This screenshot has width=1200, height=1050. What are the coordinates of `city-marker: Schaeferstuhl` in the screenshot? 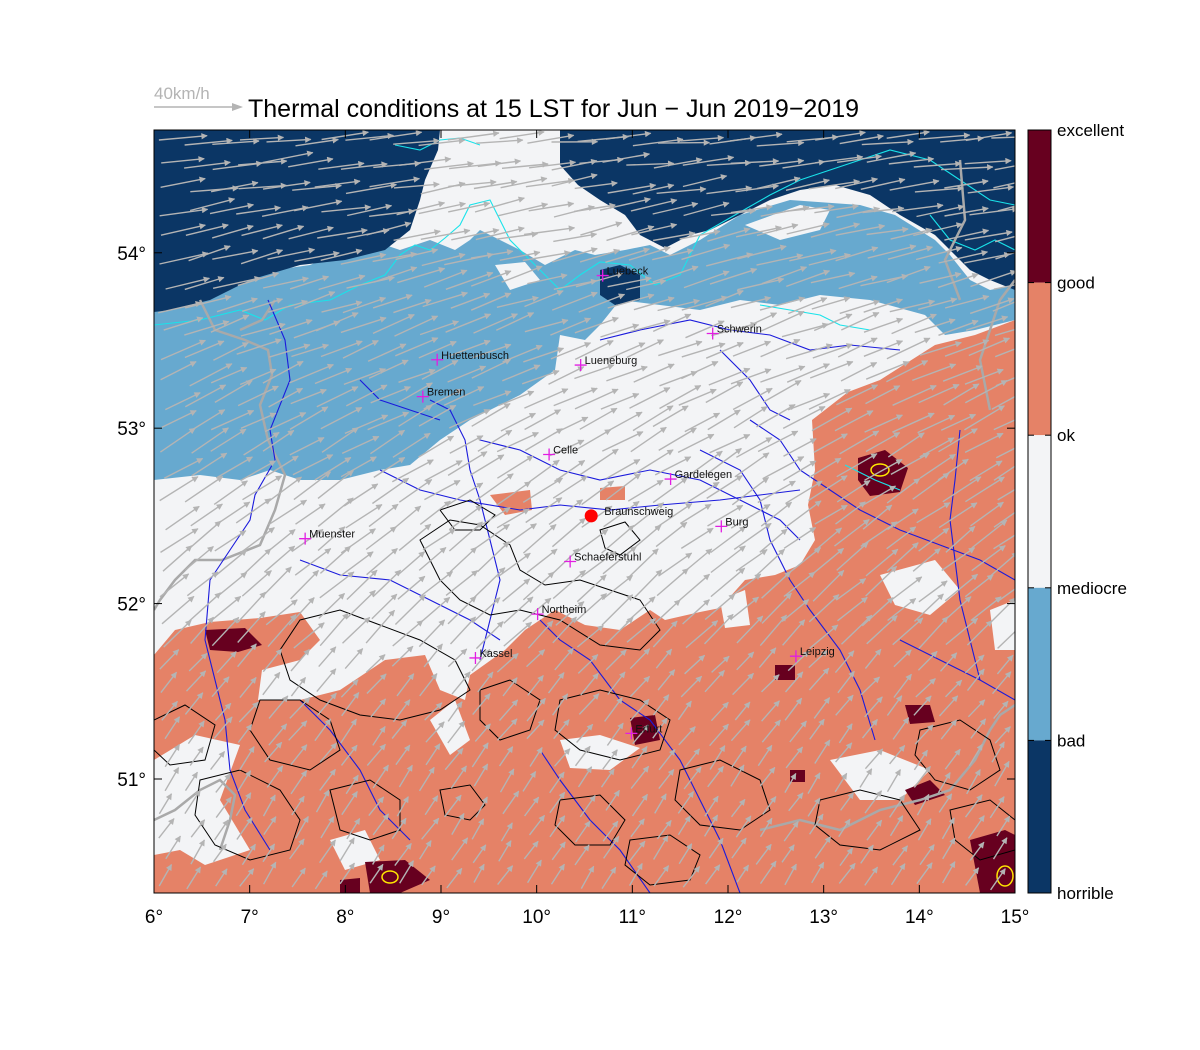 It's located at (602, 559).